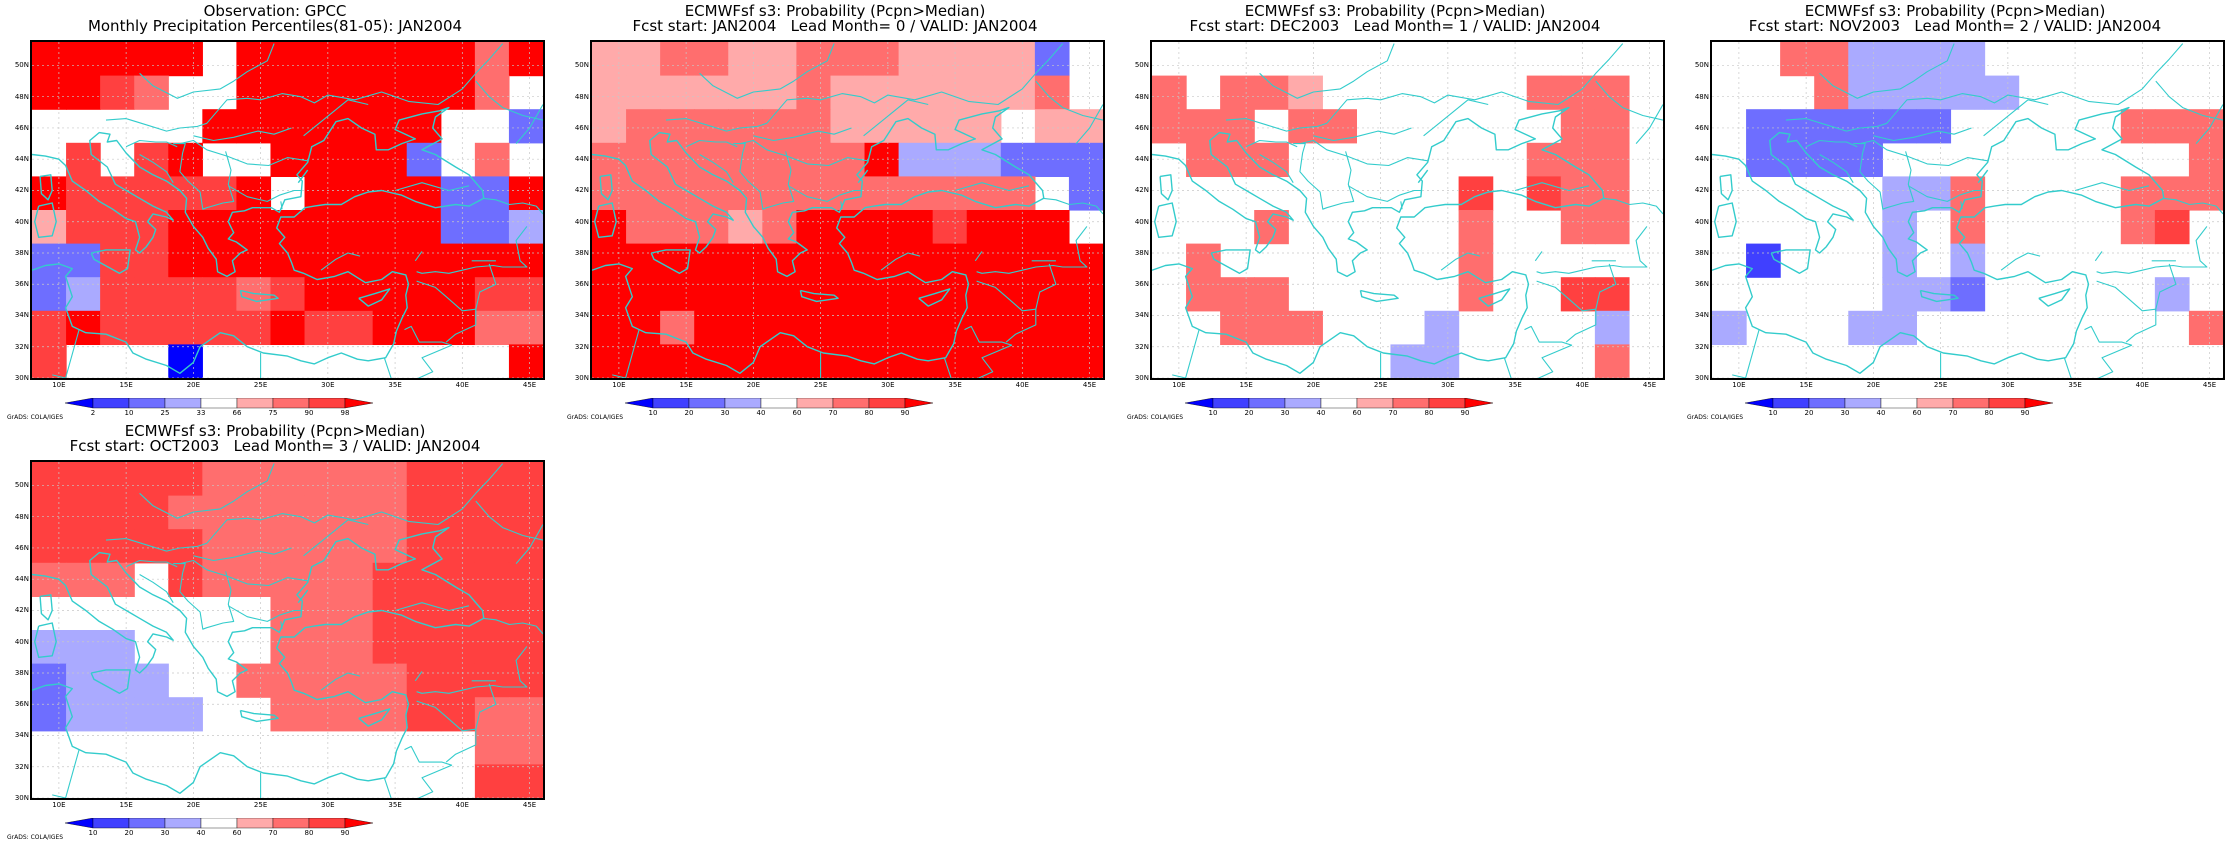 Image resolution: width=2240 pixels, height=841 pixels. Describe the element at coordinates (2142, 385) in the screenshot. I see `lon-tick-label: 40E` at that location.